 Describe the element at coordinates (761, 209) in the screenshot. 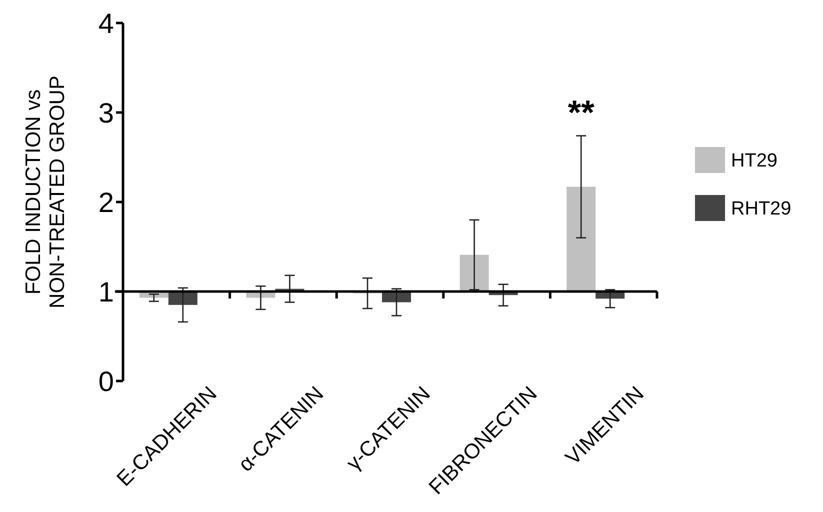

I see `legend-label: RHT29` at that location.